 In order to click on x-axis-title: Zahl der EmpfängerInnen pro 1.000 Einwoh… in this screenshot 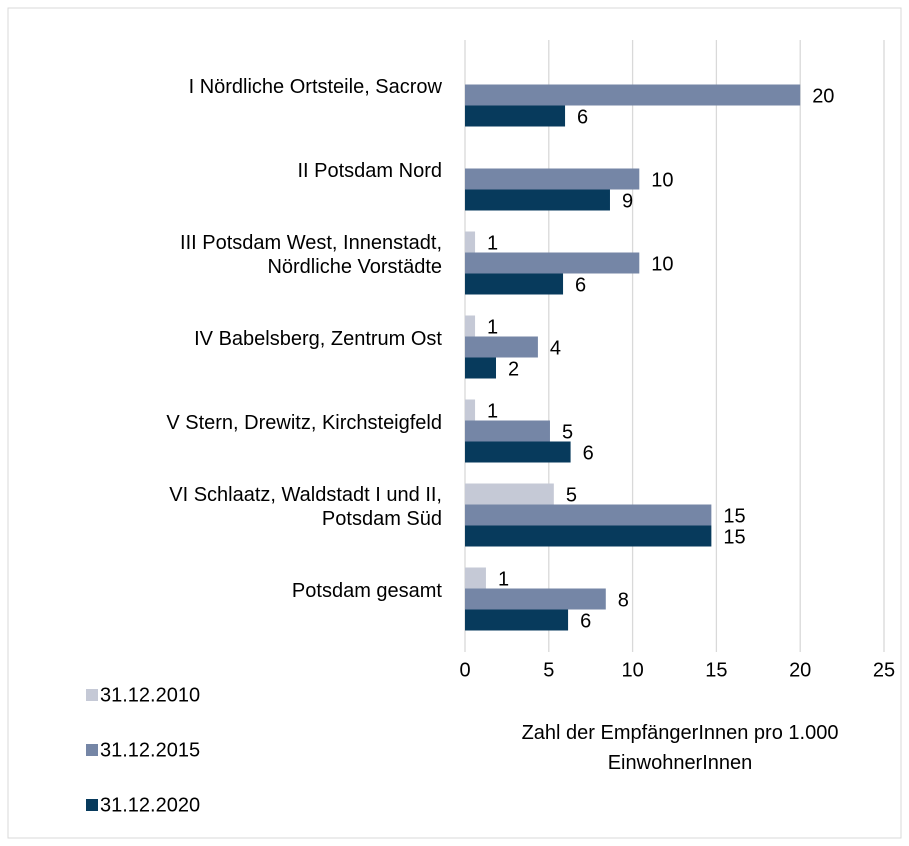, I will do `click(680, 748)`.